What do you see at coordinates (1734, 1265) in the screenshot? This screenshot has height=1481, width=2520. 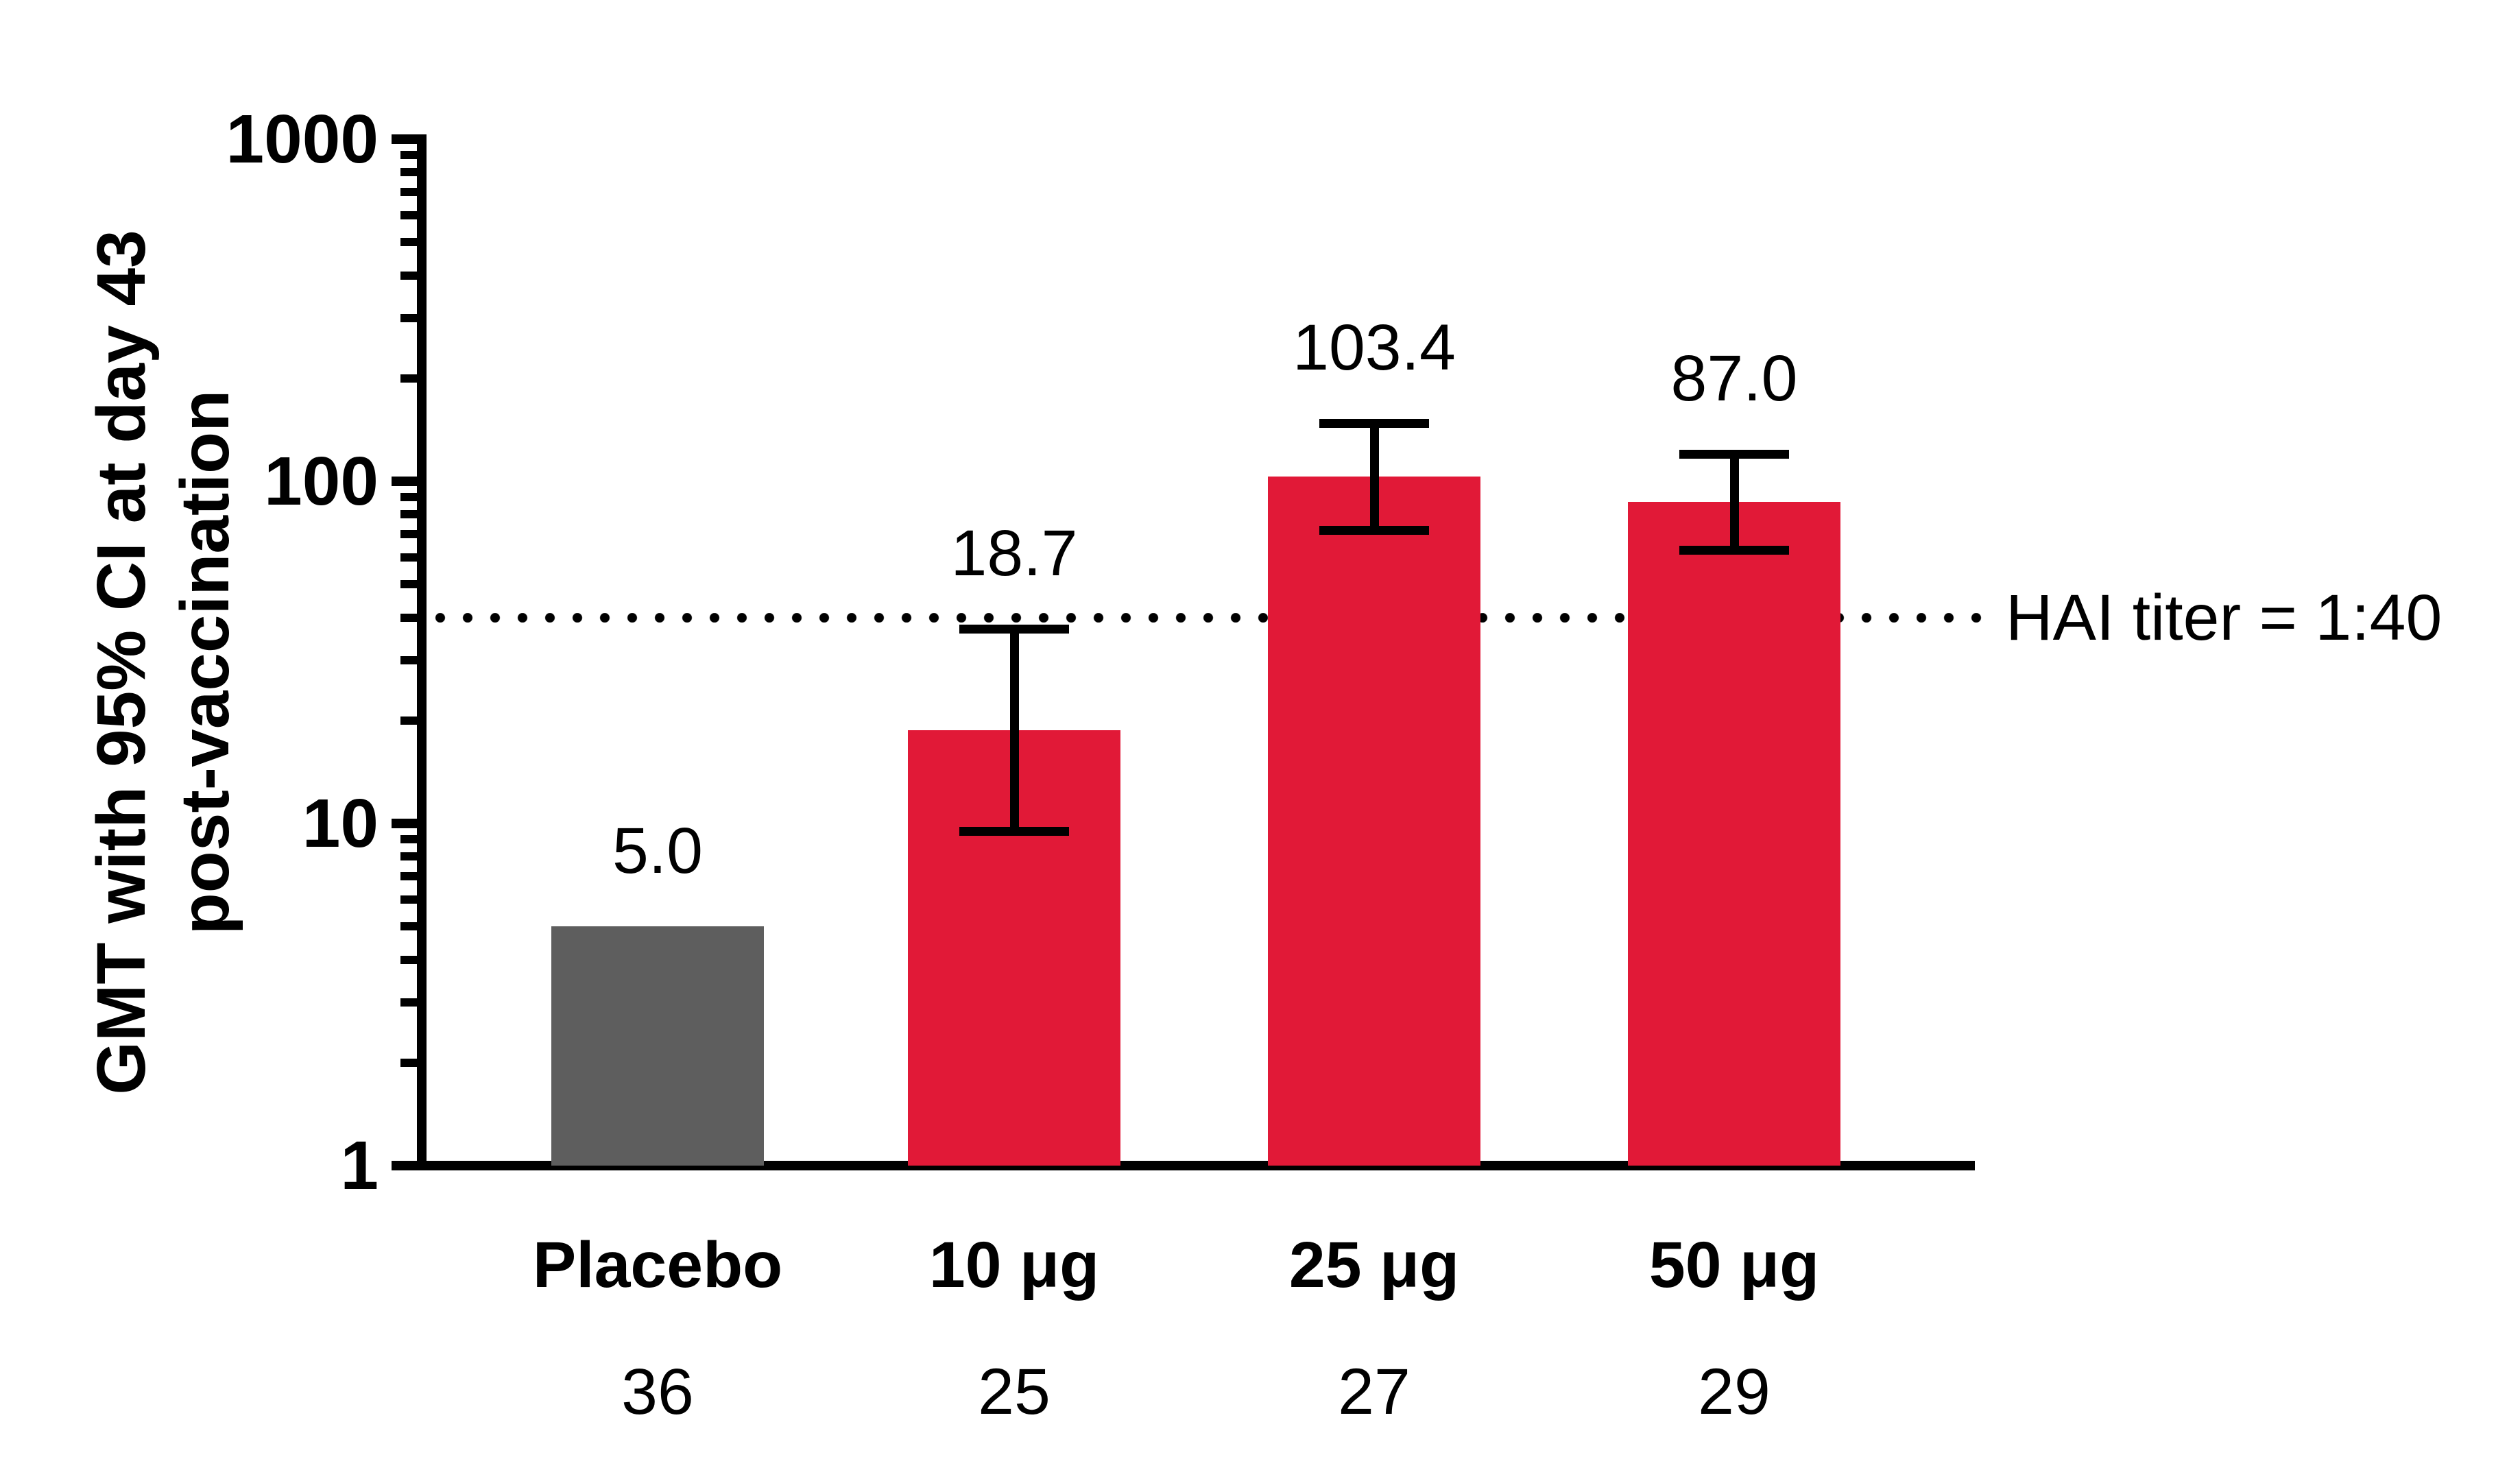 I see `x-category-label: 50 μg` at bounding box center [1734, 1265].